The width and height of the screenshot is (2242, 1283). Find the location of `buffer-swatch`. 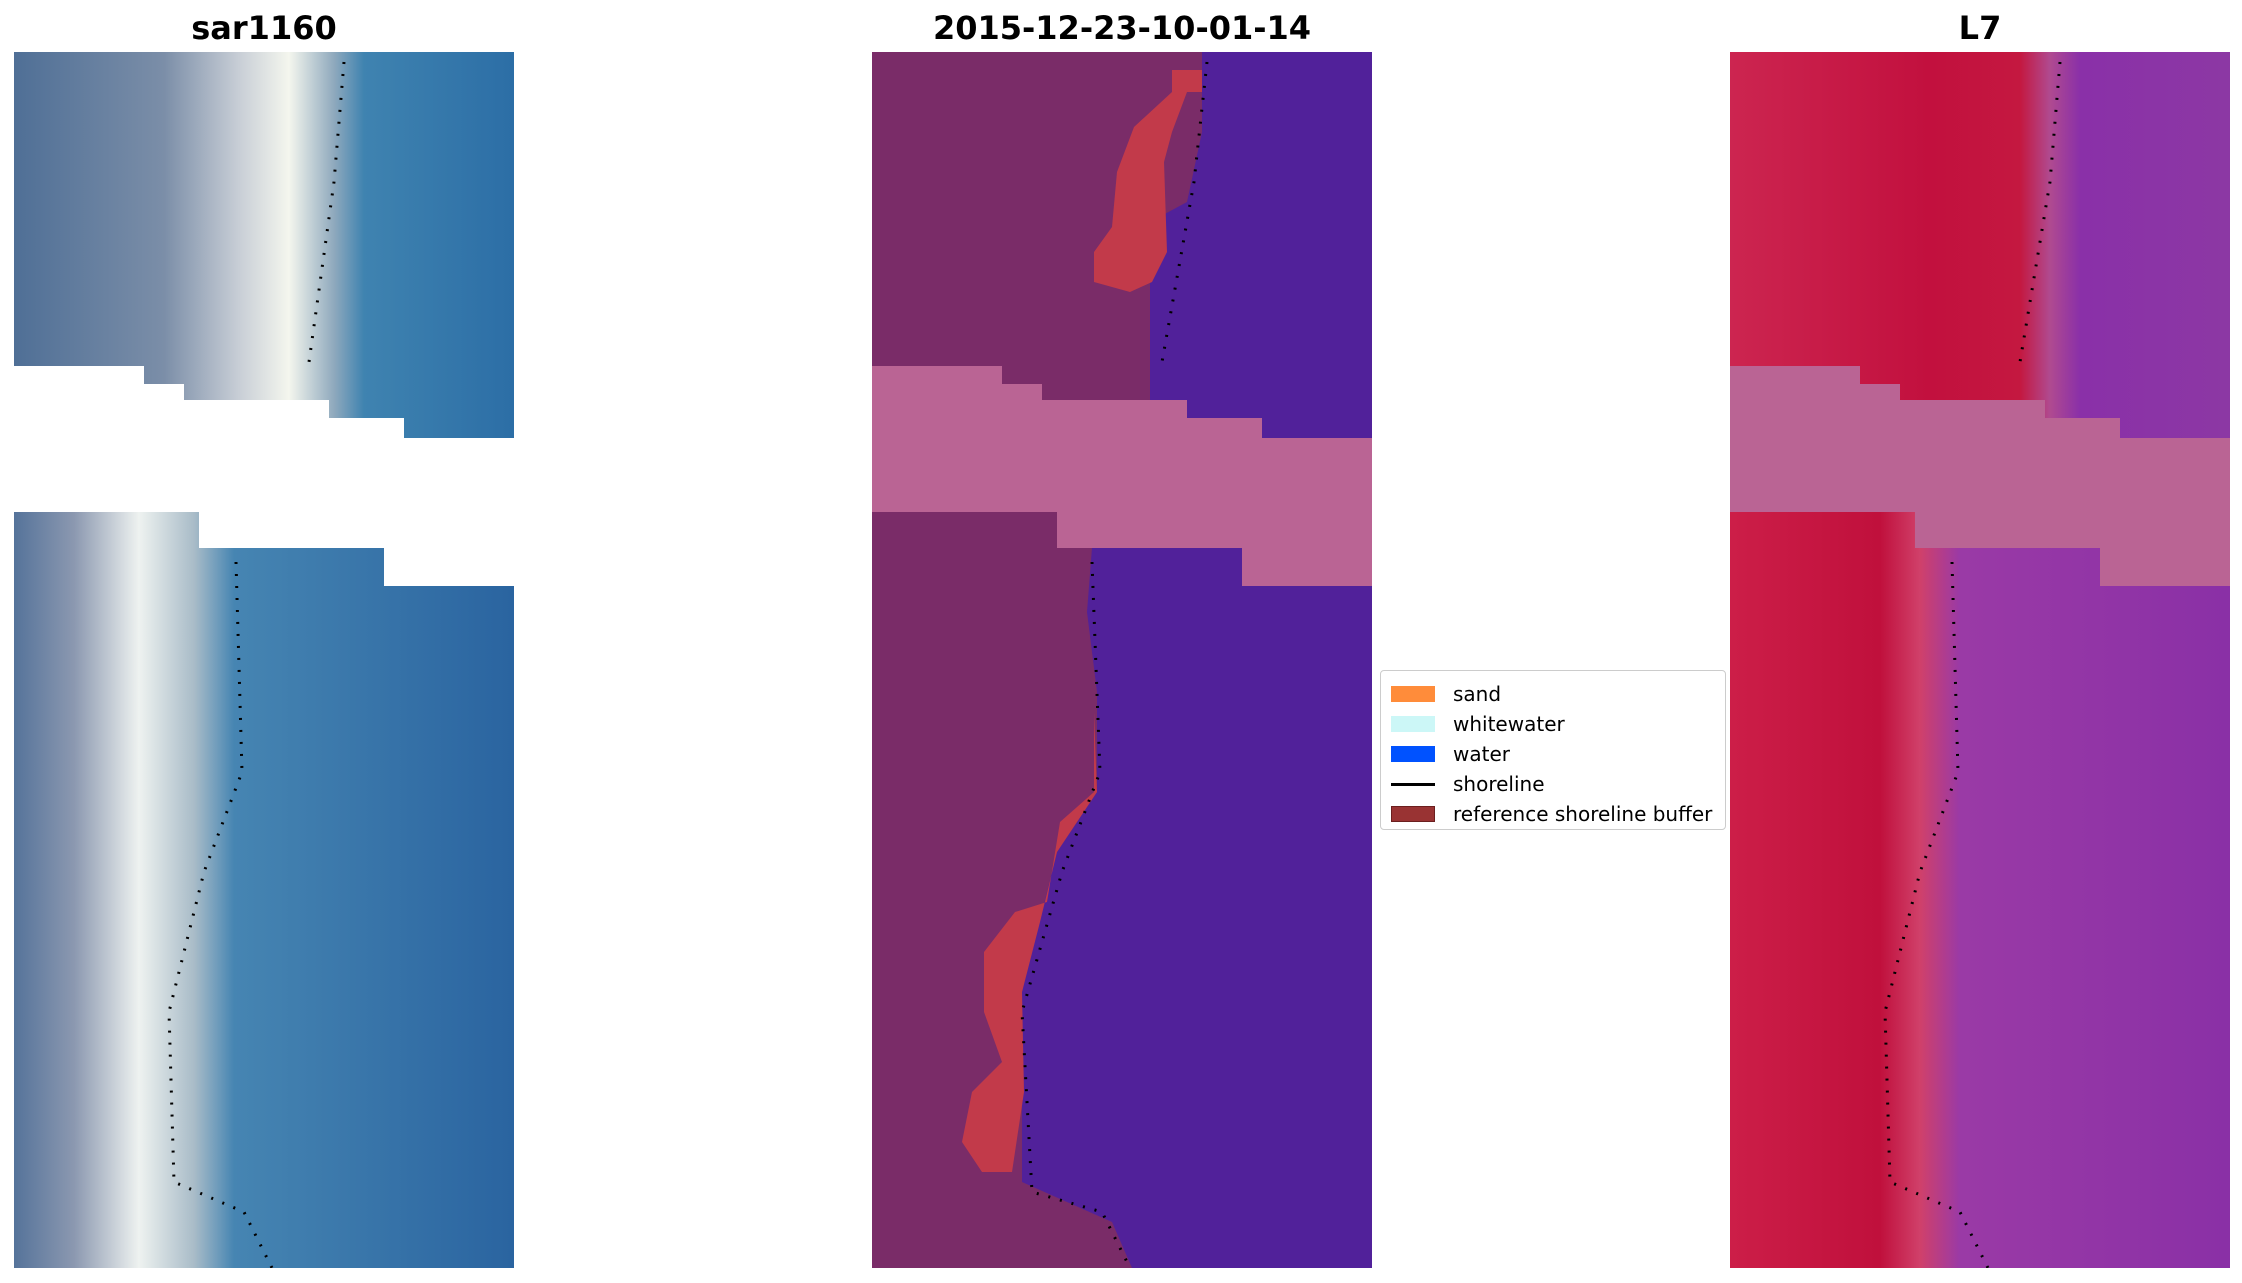

buffer-swatch is located at coordinates (1413, 814).